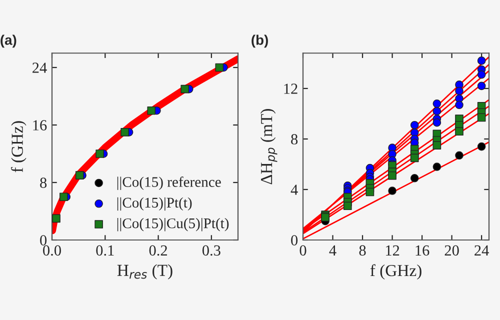 This screenshot has height=320, width=500. Describe the element at coordinates (105, 250) in the screenshot. I see `x-tick-label: 0.1` at that location.